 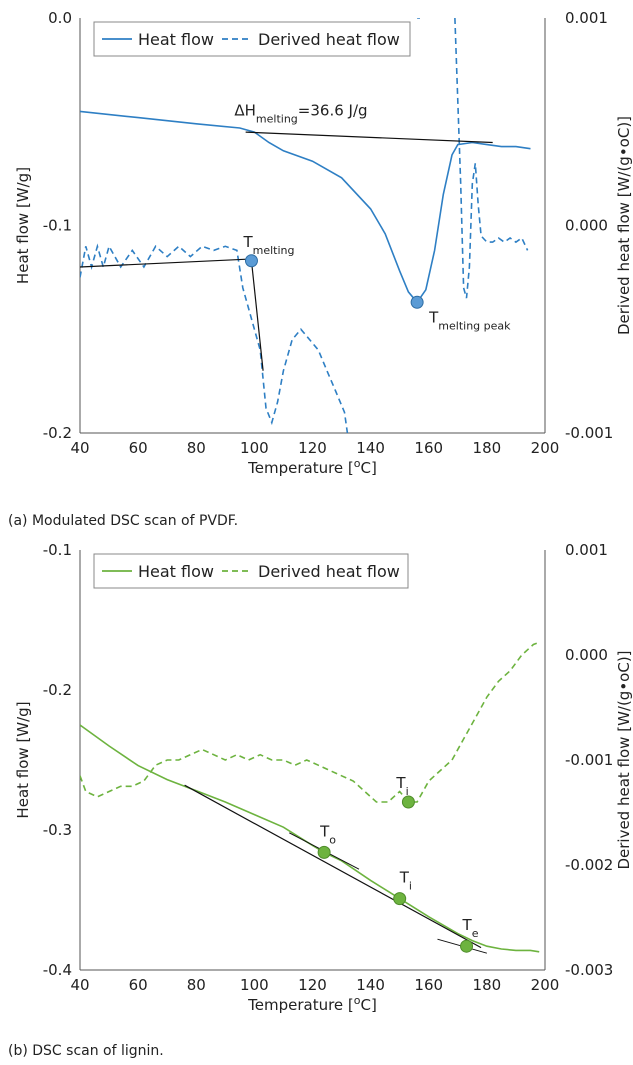 I want to click on t-i-derived-marker, so click(x=408, y=802).